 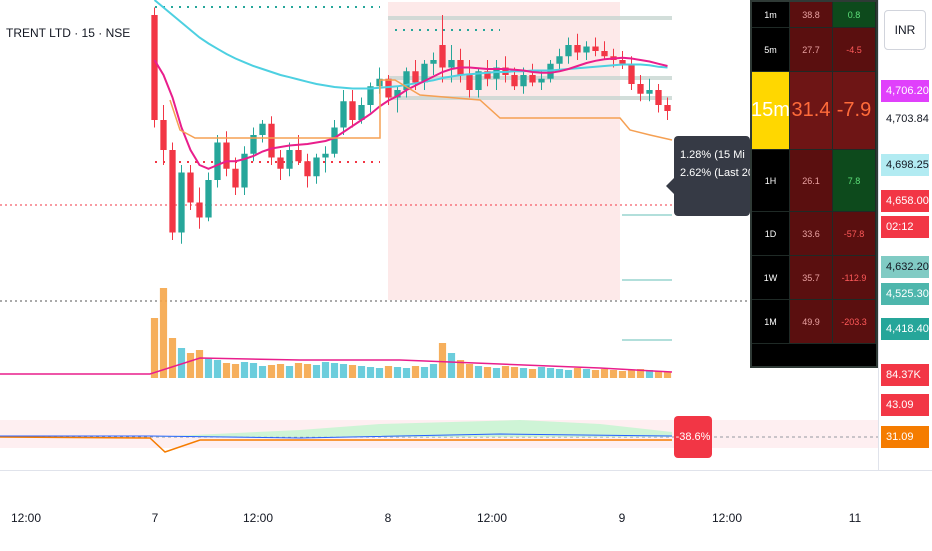 What do you see at coordinates (905, 119) in the screenshot?
I see `price-label: 4,703.84` at bounding box center [905, 119].